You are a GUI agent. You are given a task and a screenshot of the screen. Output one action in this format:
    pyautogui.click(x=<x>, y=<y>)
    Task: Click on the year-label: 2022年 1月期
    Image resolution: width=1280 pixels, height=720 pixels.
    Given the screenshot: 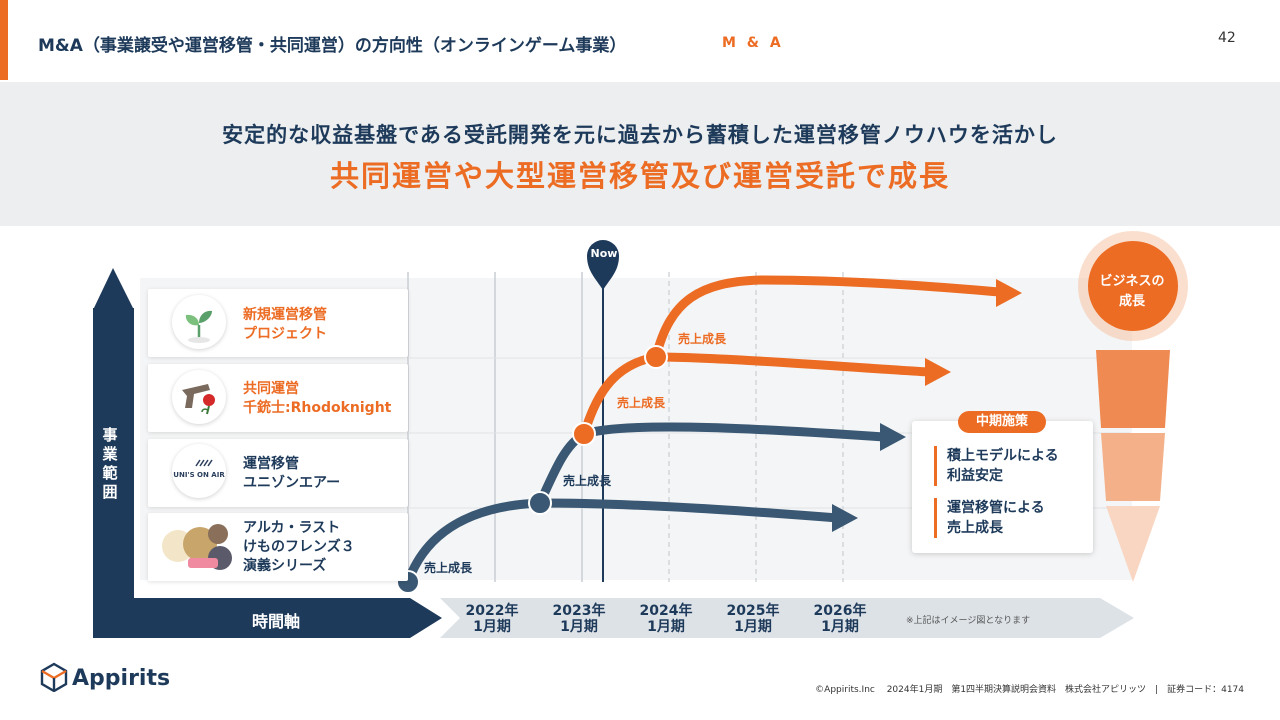 What is the action you would take?
    pyautogui.click(x=492, y=619)
    